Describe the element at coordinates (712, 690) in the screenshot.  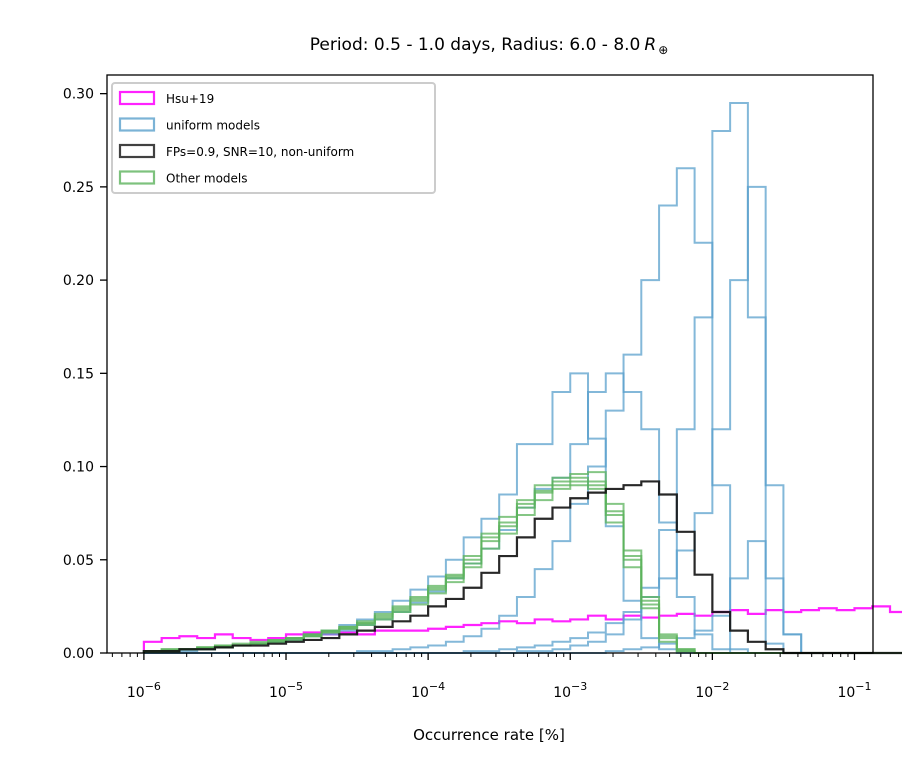
I see `x-tick-label-4: 10⁻²` at that location.